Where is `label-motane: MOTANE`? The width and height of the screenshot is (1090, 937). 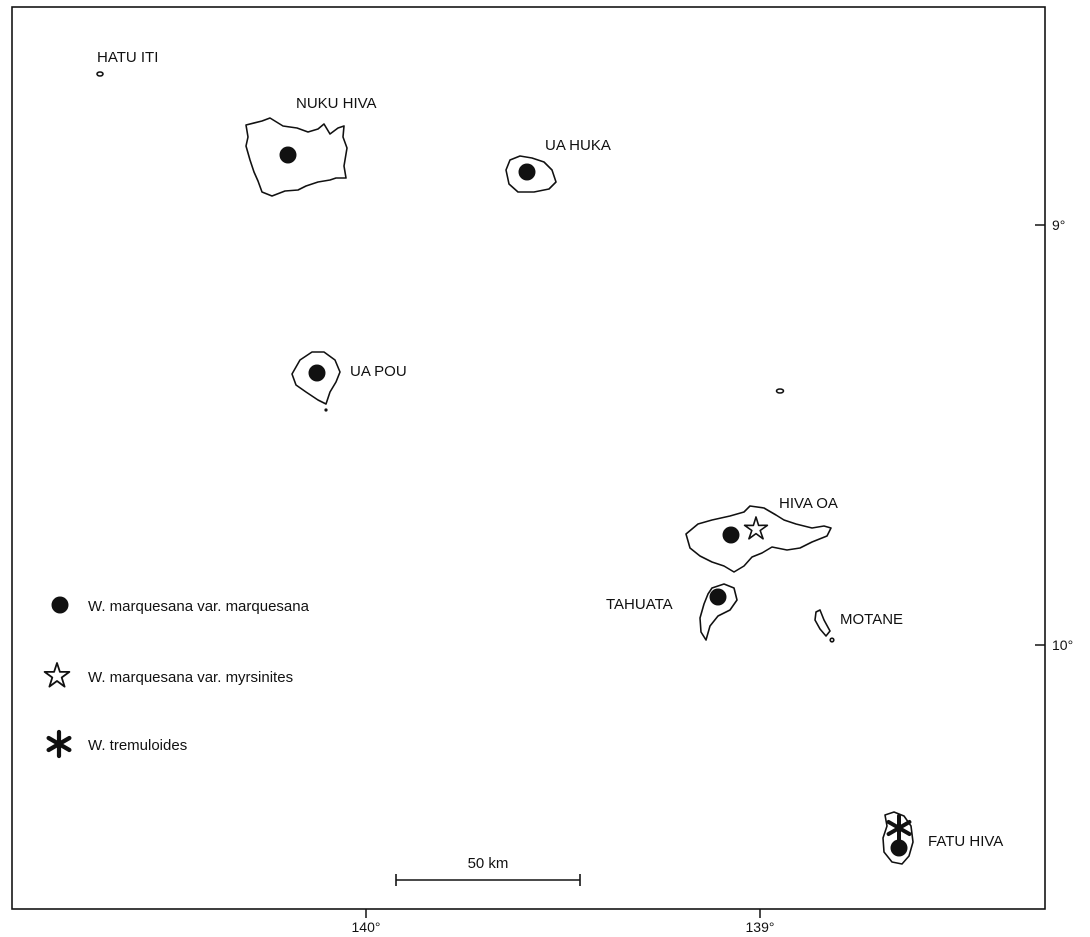
label-motane: MOTANE is located at coordinates (871, 619).